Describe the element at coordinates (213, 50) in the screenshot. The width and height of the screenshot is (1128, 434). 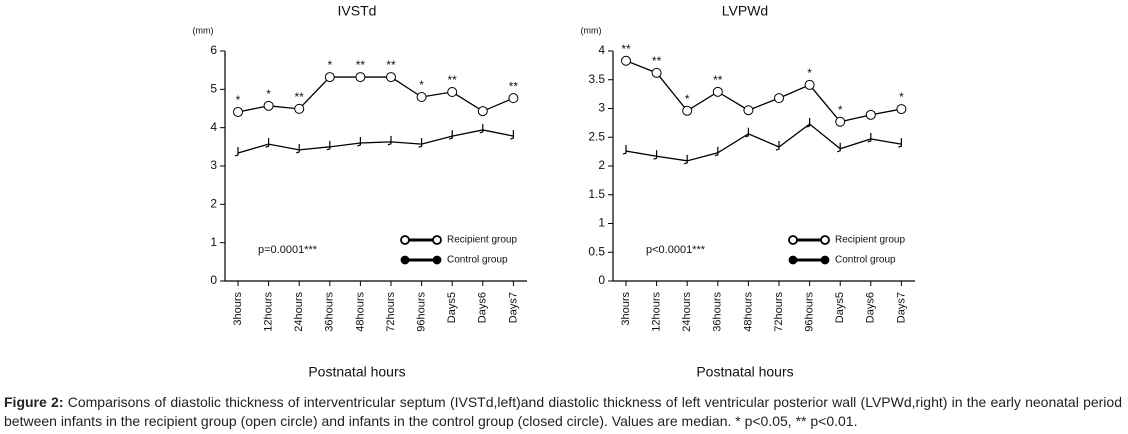
I see `y-tick-label: 6` at that location.